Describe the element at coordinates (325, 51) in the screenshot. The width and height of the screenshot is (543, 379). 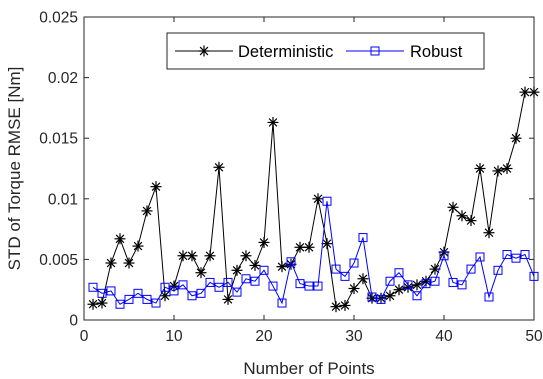
I see `legend: Deterministic Robust` at that location.